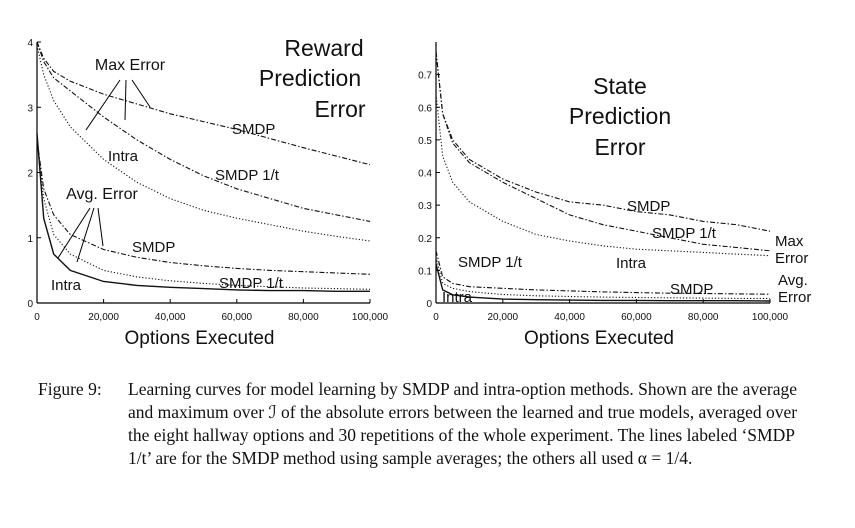 This screenshot has width=855, height=528. I want to click on reward-annotation-intra-max: Intra, so click(123, 156).